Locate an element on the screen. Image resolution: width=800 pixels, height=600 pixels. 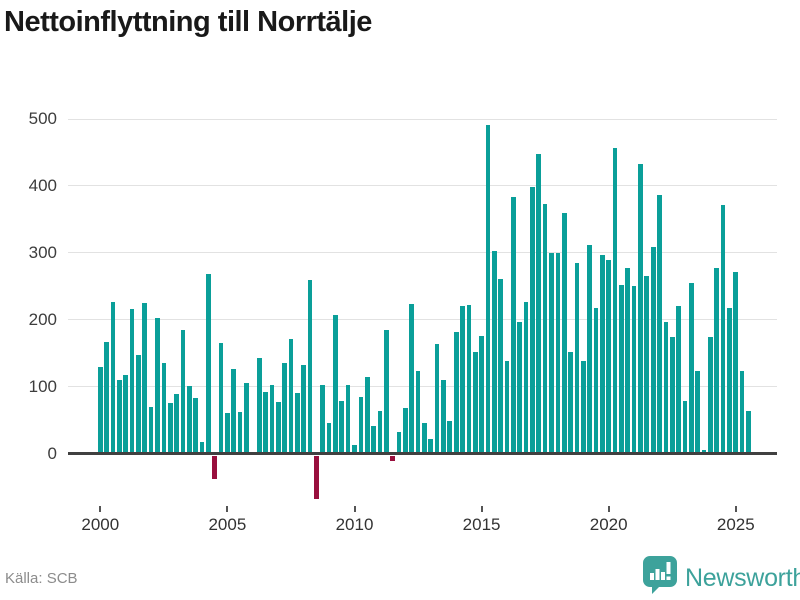
bar-2007Q1 is located at coordinates (278, 427).